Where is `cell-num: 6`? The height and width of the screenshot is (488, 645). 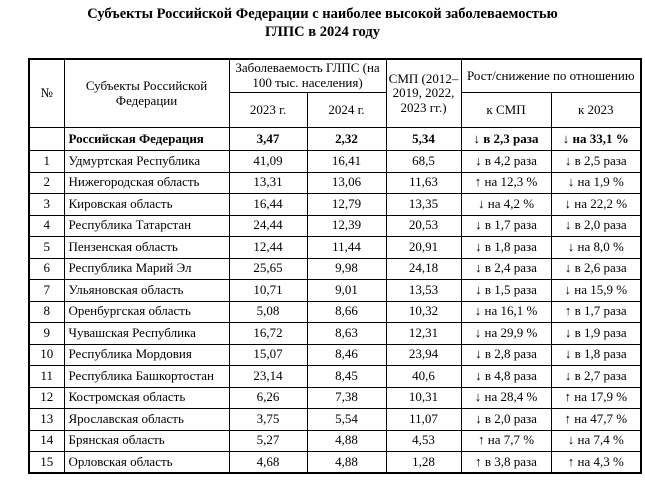
cell-num: 6 is located at coordinates (46, 268).